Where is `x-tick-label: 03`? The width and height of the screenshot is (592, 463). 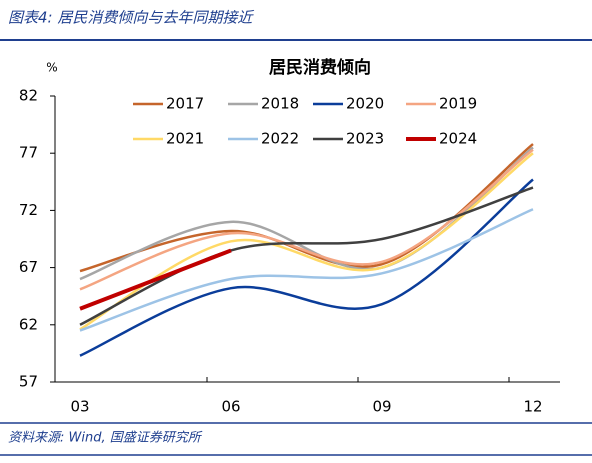
x-tick-label: 03 is located at coordinates (79, 407).